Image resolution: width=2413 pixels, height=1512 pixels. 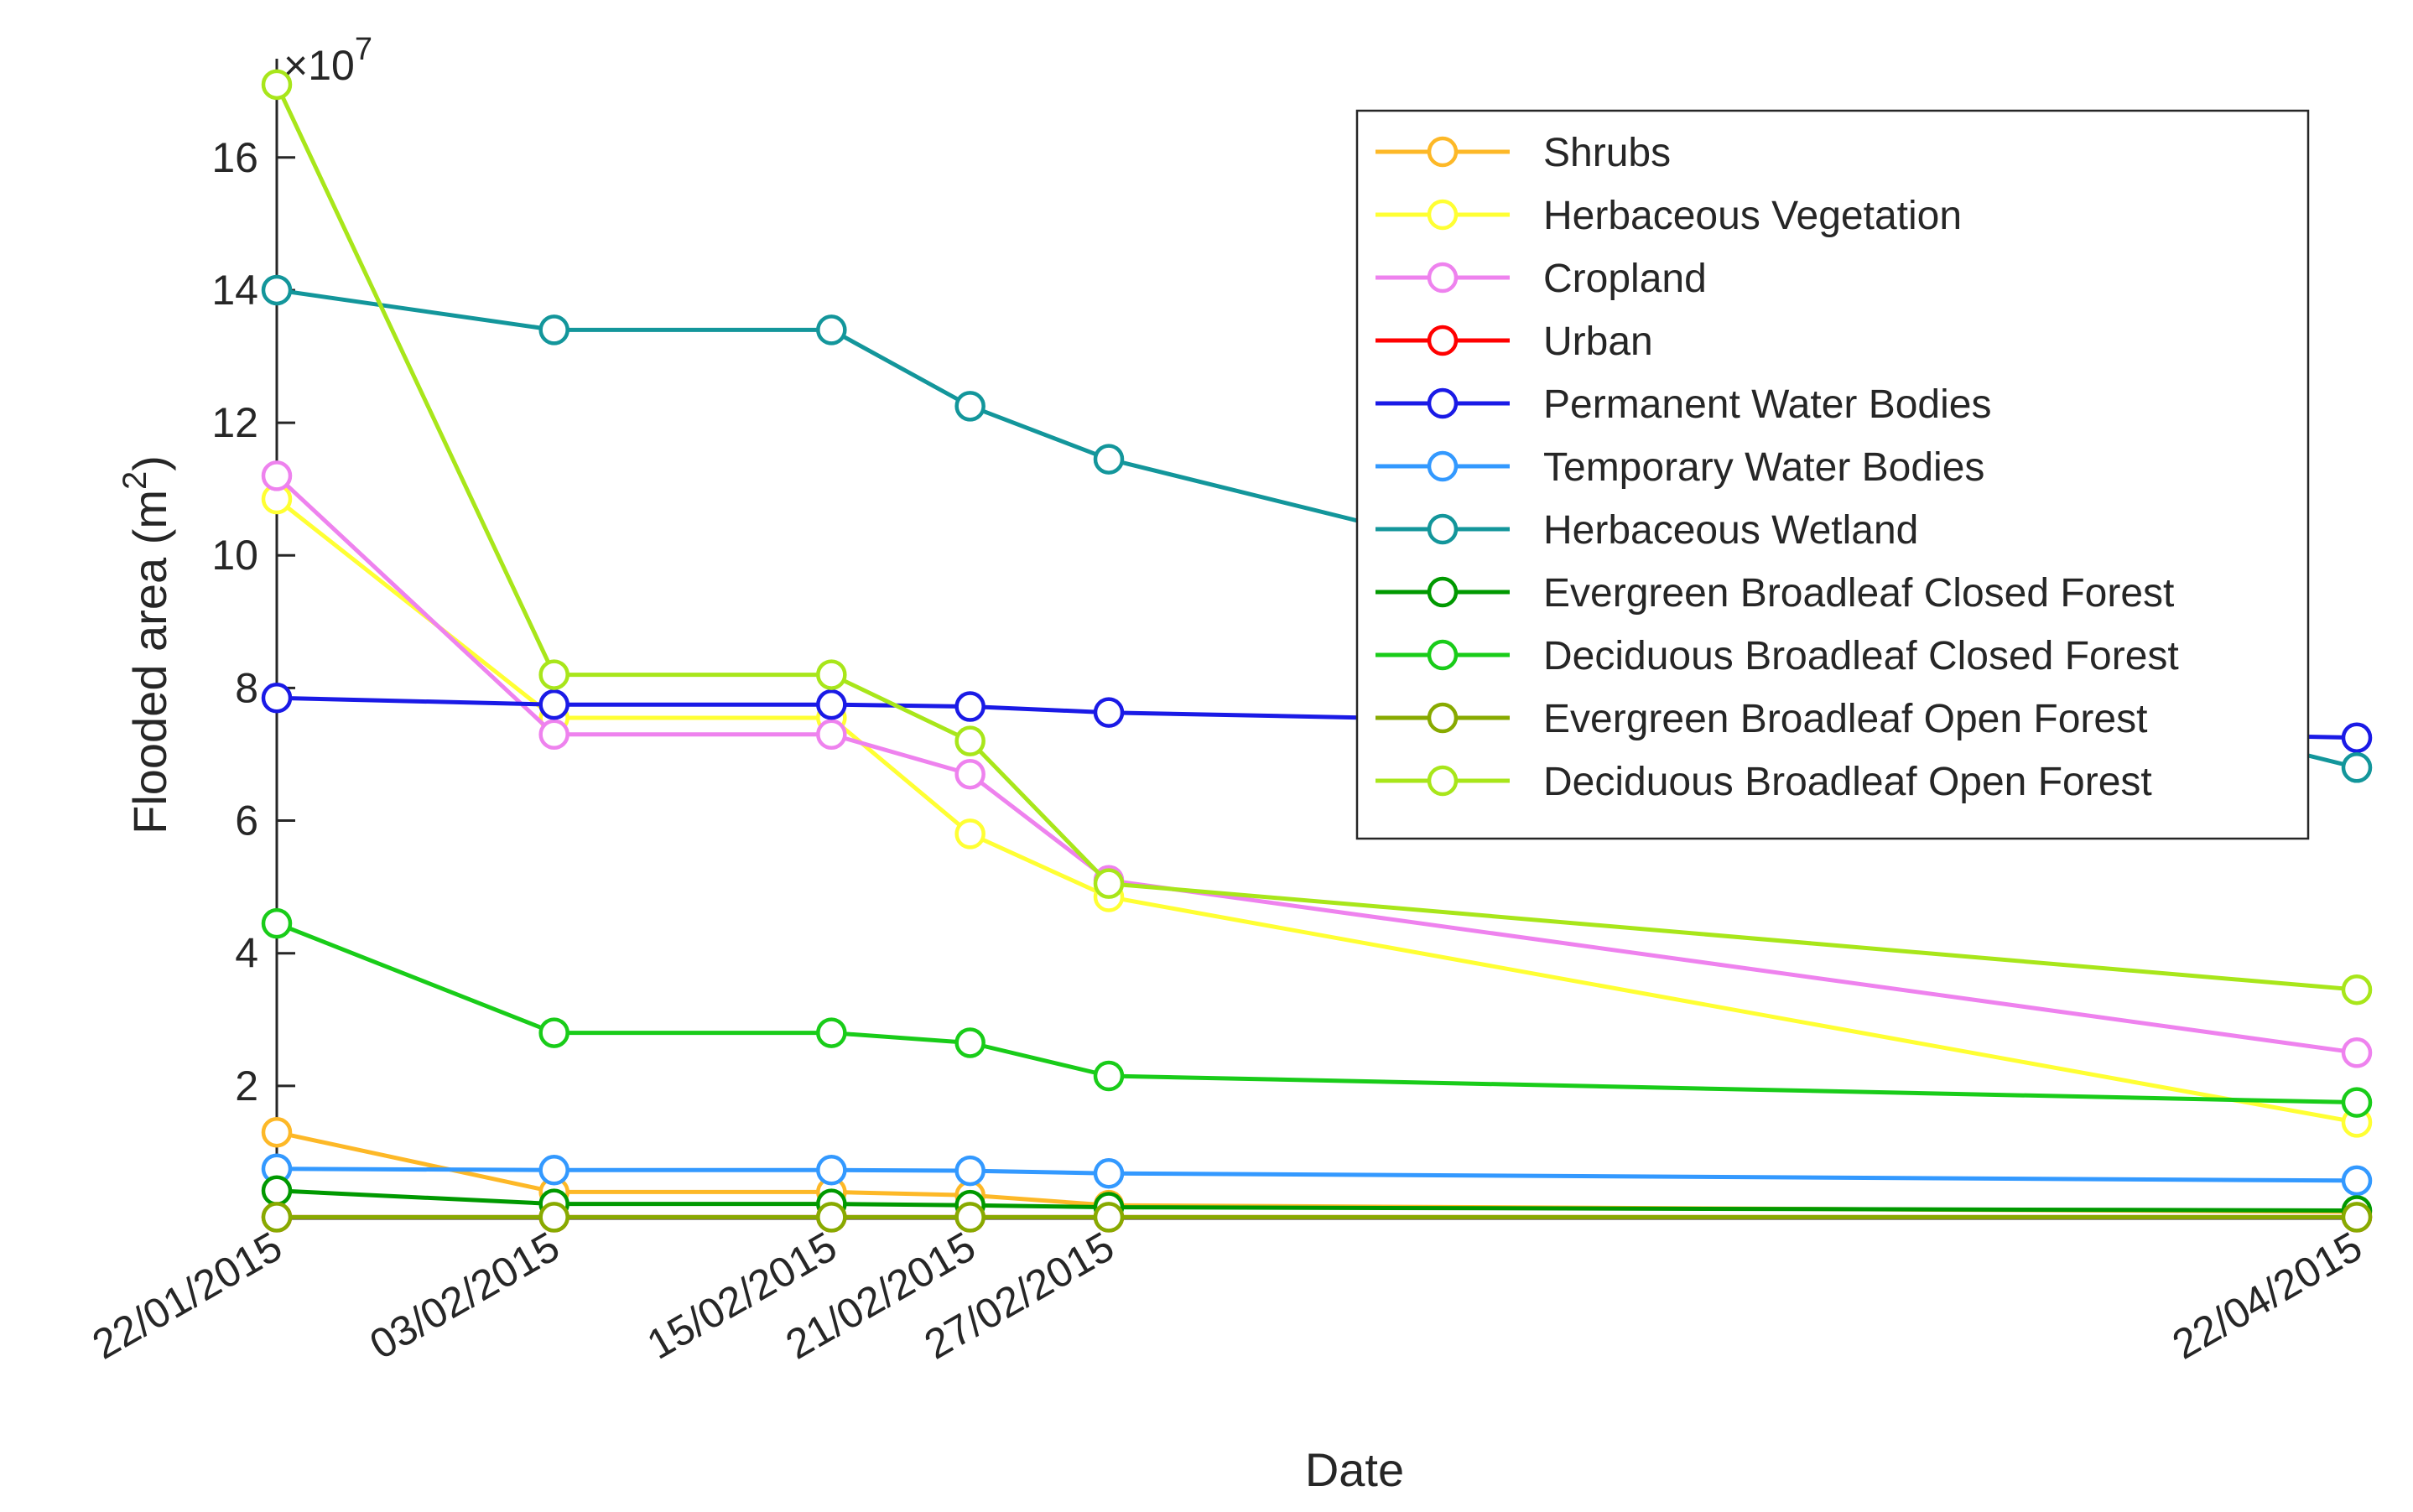 I want to click on y-tick-label: 4, so click(x=247, y=954).